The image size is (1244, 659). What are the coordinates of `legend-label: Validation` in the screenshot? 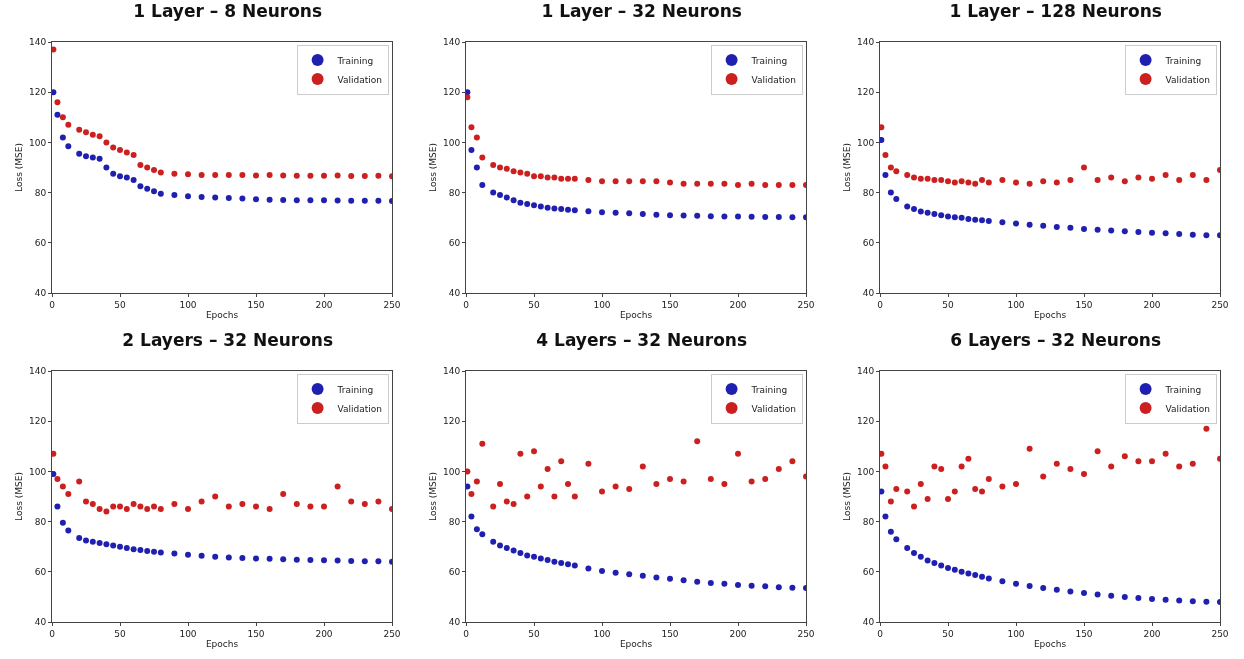 It's located at (774, 79).